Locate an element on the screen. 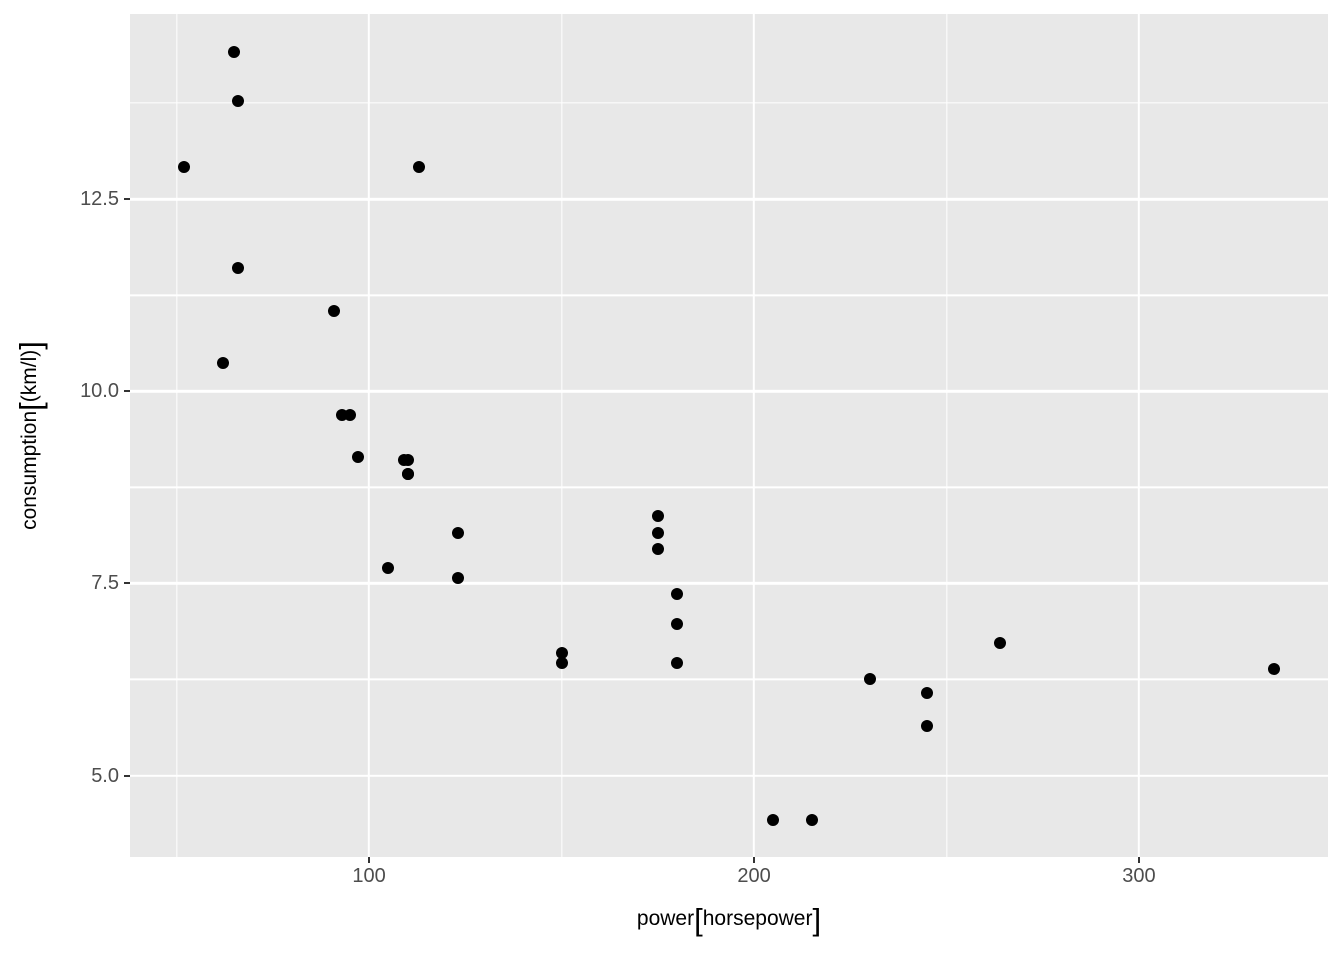 This screenshot has width=1344, height=960. y-tick-label: 10.0 is located at coordinates (99, 391).